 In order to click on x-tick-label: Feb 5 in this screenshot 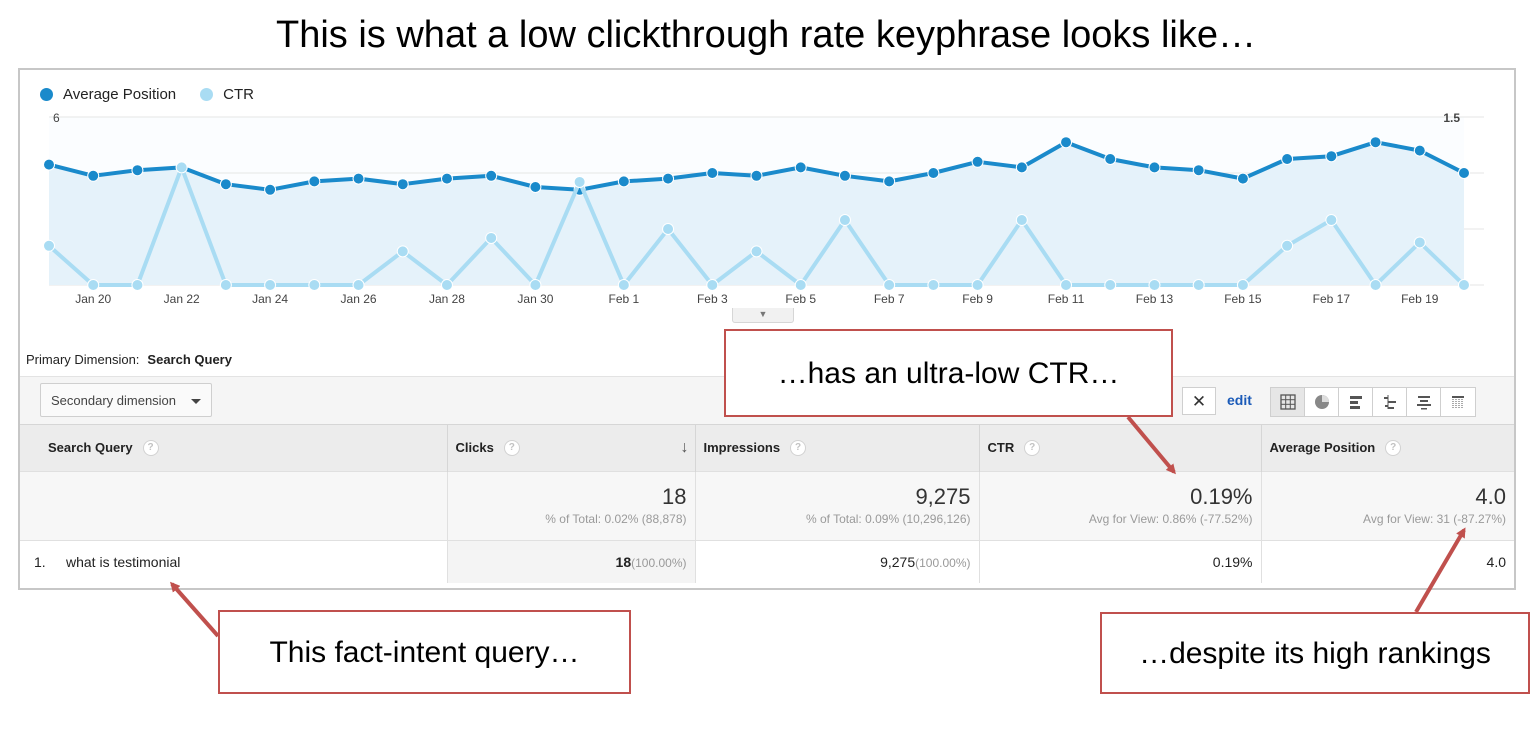, I will do `click(800, 299)`.